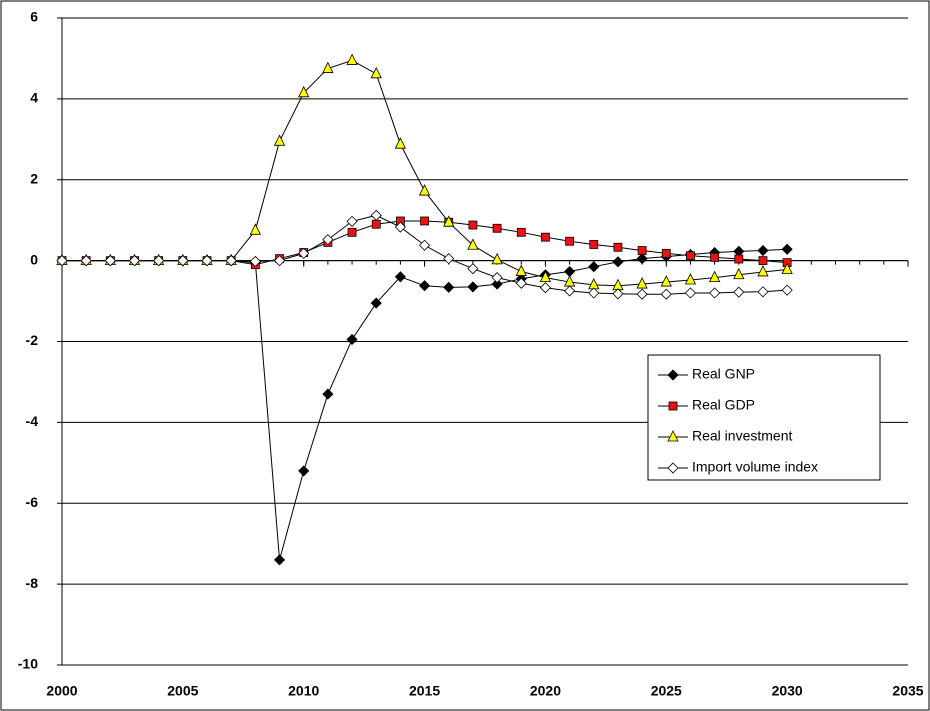 The image size is (930, 711). Describe the element at coordinates (32, 502) in the screenshot. I see `y-tick-label: -6` at that location.